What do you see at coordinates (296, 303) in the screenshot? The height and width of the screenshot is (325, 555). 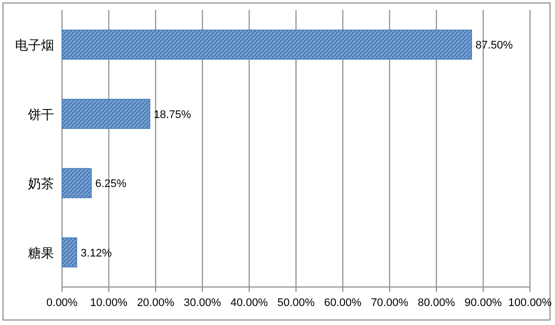 I see `x-tick-label: 50.00%` at bounding box center [296, 303].